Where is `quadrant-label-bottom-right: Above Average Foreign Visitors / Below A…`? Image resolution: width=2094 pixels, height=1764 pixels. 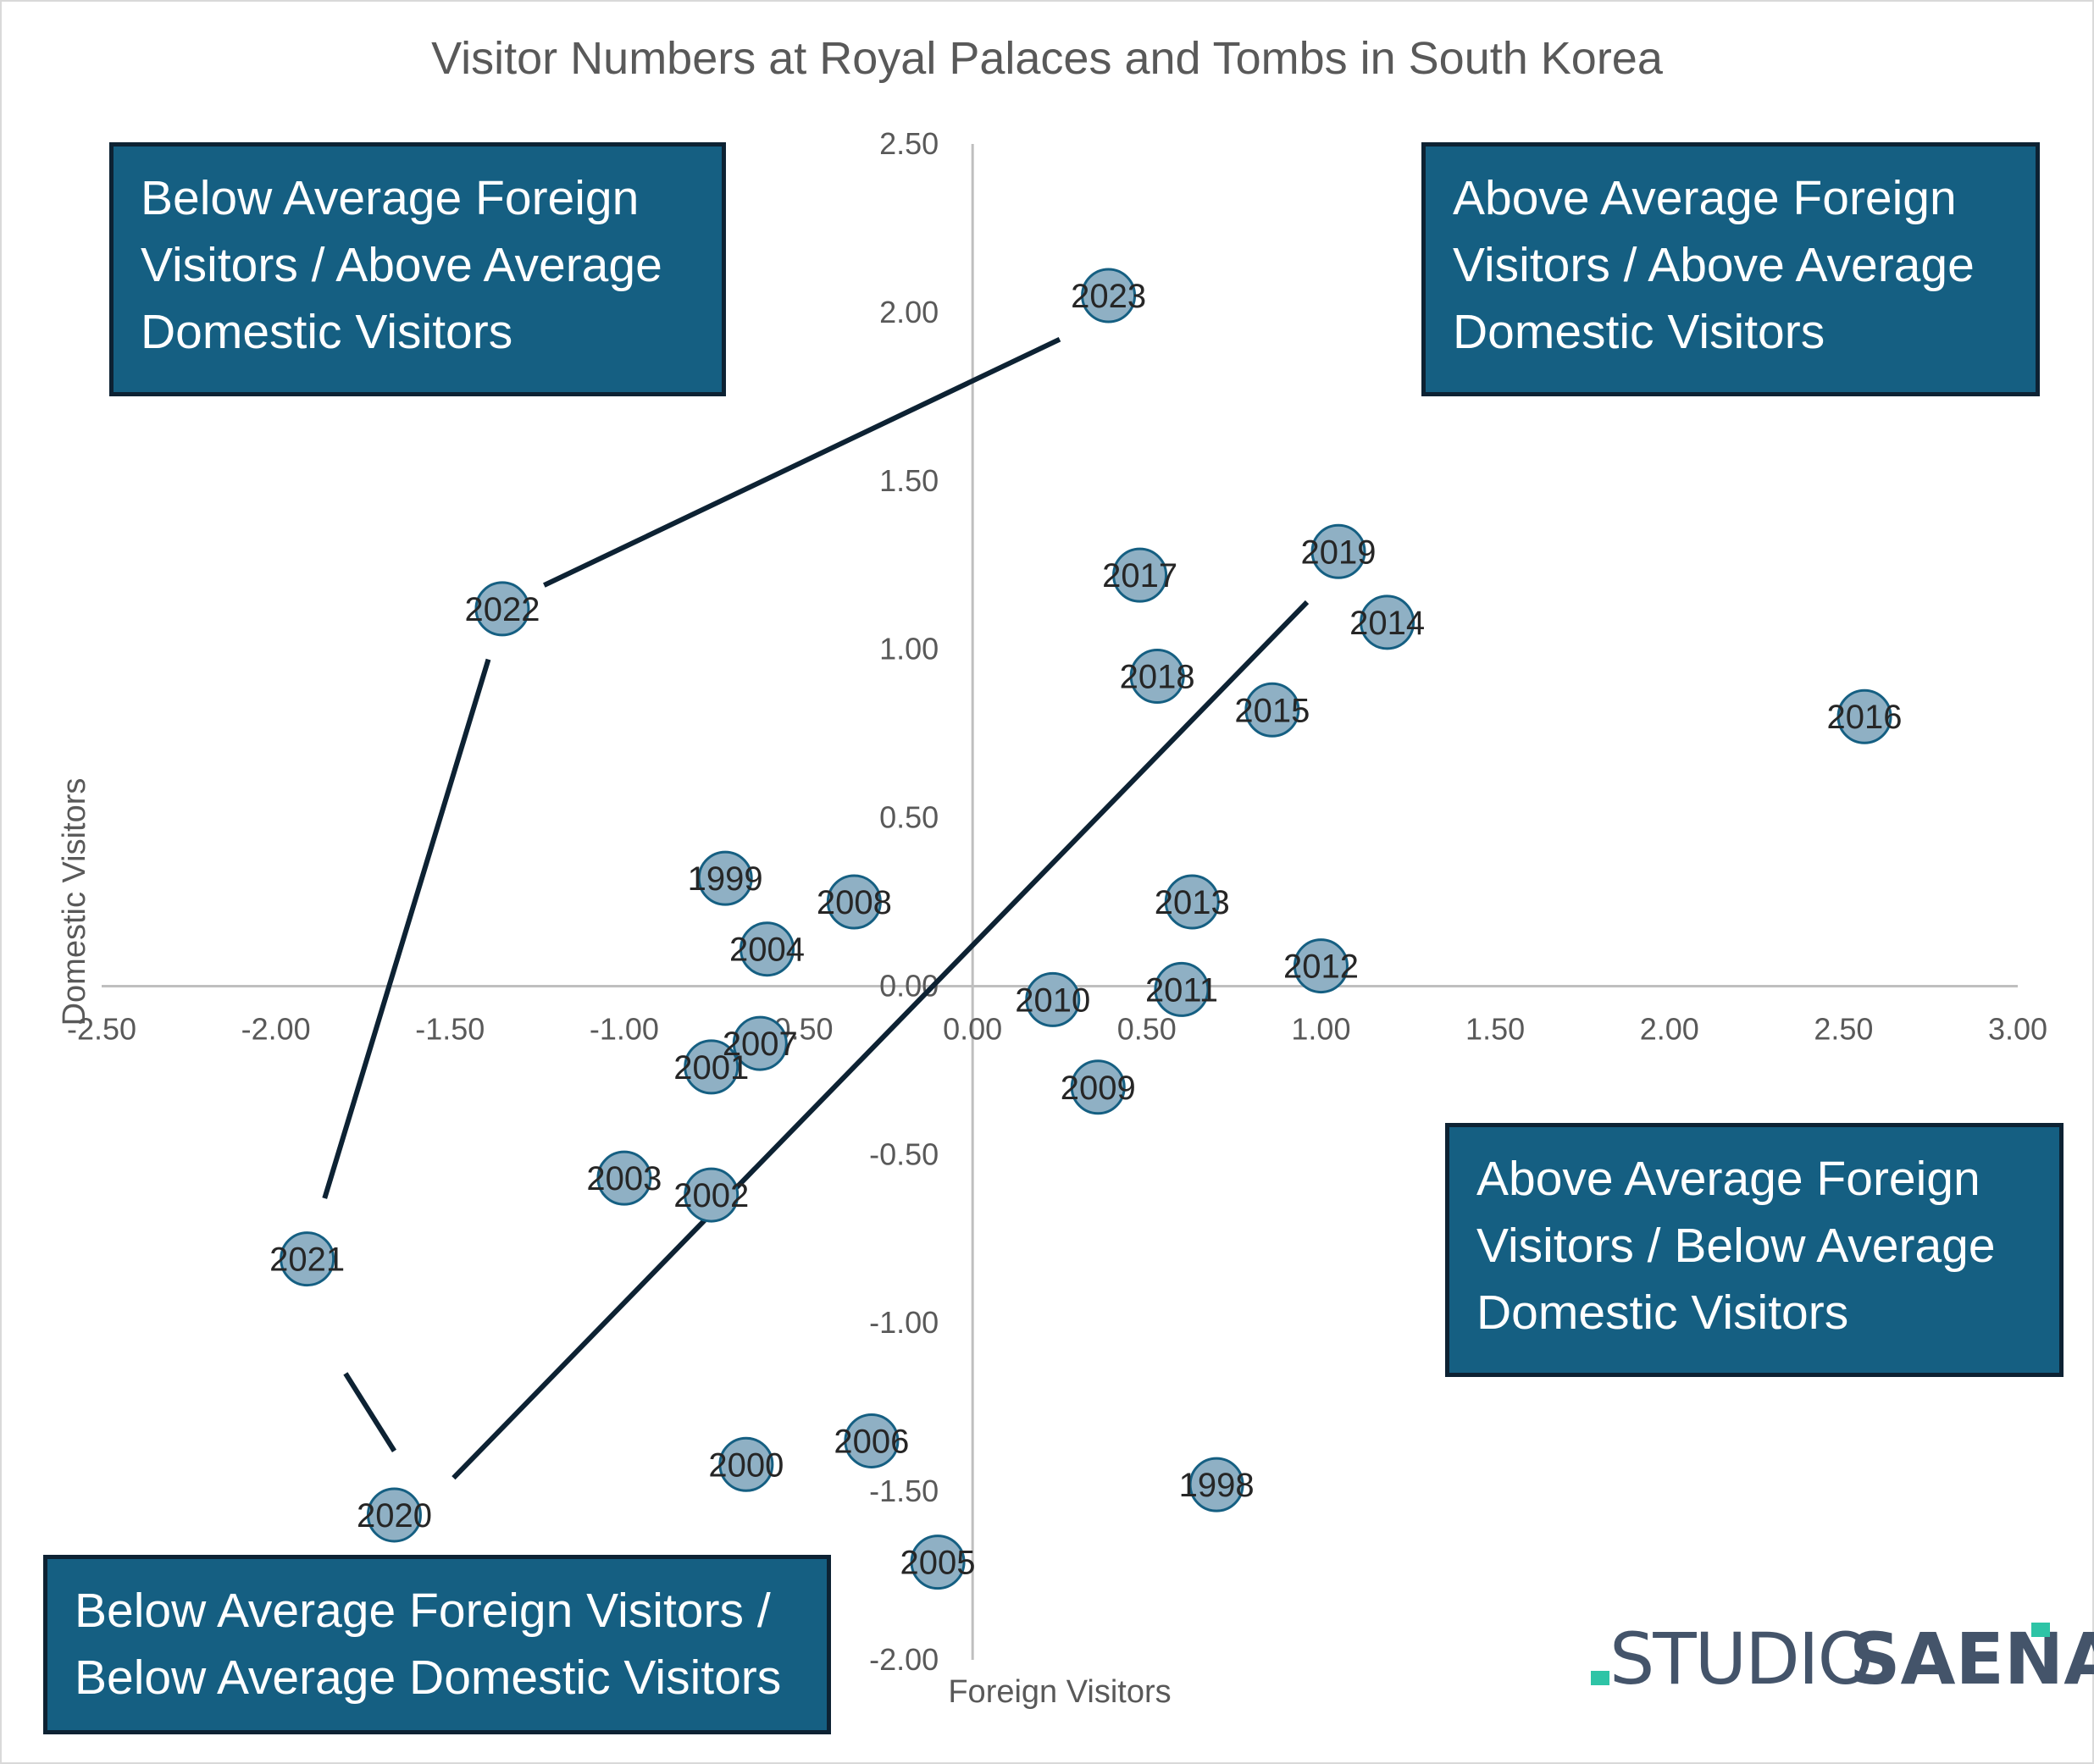 quadrant-label-bottom-right: Above Average Foreign Visitors / Below A… is located at coordinates (1754, 1250).